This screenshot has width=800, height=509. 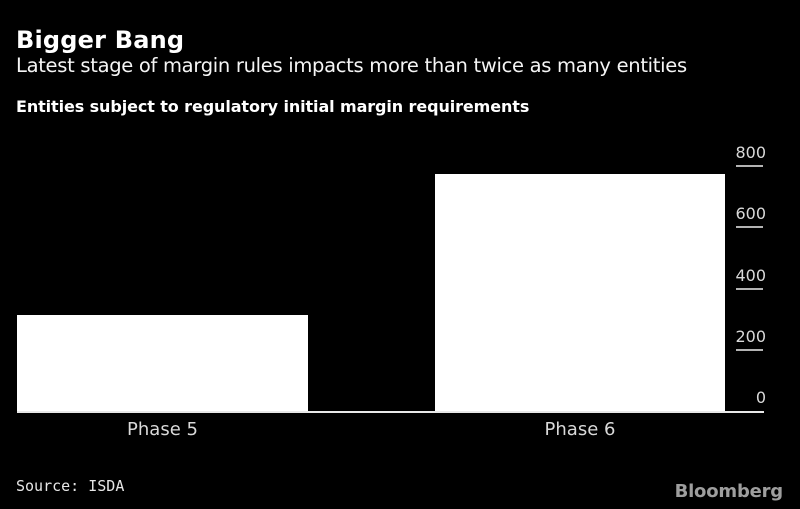 What do you see at coordinates (750, 275) in the screenshot?
I see `y-axis-tick-label-400: 400` at bounding box center [750, 275].